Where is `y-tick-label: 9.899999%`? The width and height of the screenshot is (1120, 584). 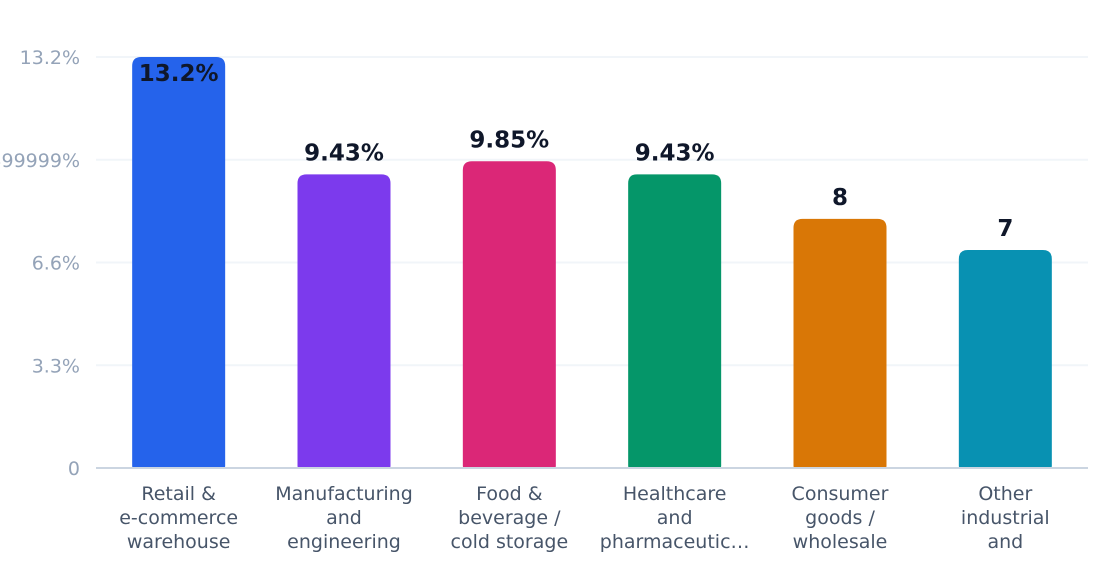 y-tick-label: 9.899999% is located at coordinates (40, 161).